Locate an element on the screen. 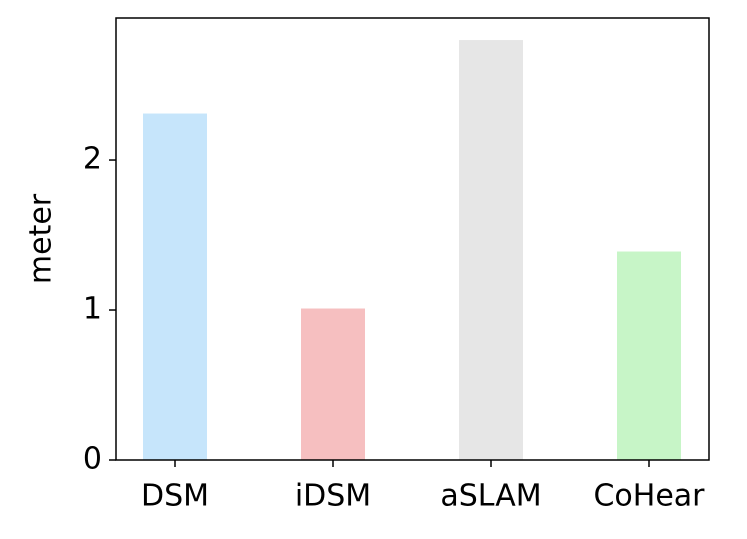 The height and width of the screenshot is (539, 747). x-tick-label: iDSM is located at coordinates (333, 496).